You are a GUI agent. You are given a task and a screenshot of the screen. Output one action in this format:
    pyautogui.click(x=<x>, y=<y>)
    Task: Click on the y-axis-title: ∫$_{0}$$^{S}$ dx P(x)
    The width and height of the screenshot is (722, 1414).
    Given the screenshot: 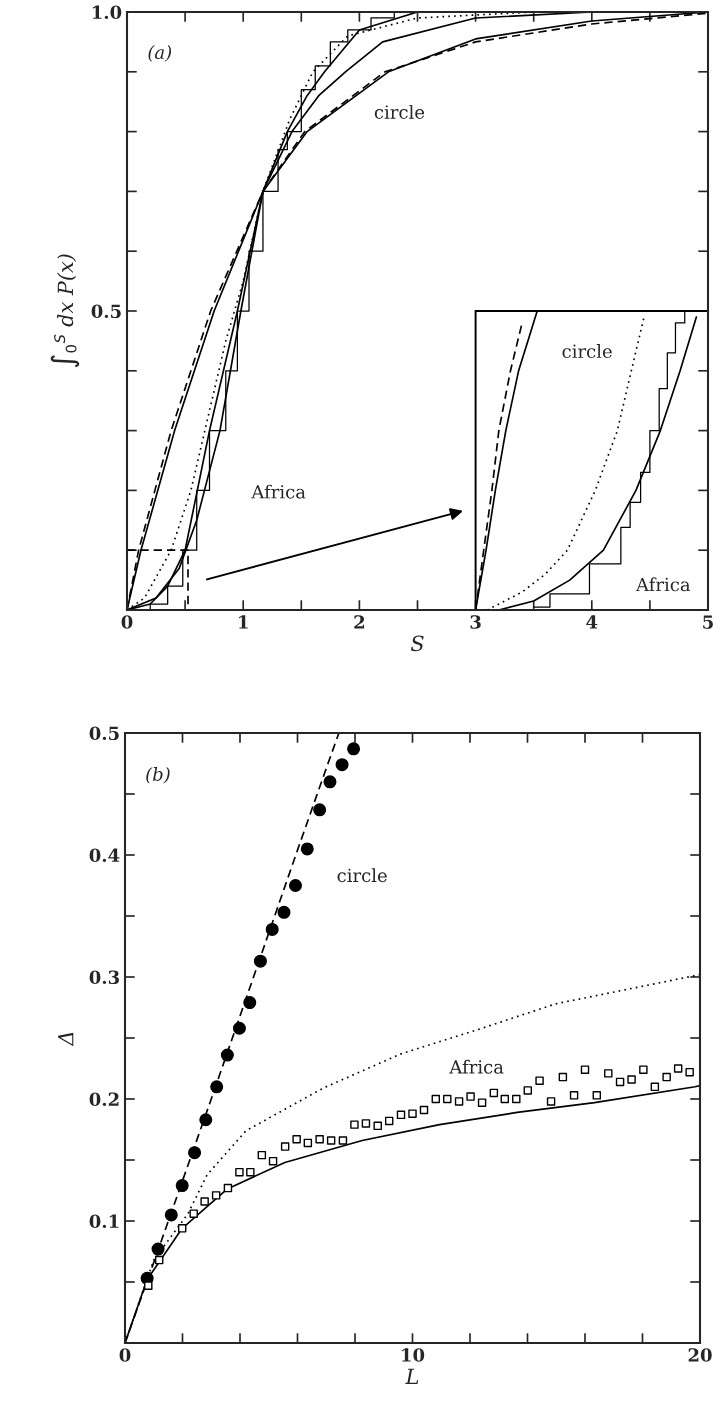 What is the action you would take?
    pyautogui.click(x=65, y=311)
    